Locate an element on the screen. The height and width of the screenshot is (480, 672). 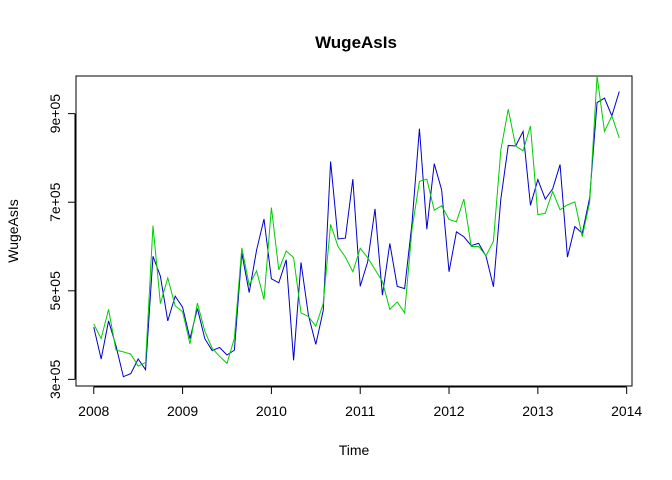
x-tick-label: 2013 is located at coordinates (537, 411).